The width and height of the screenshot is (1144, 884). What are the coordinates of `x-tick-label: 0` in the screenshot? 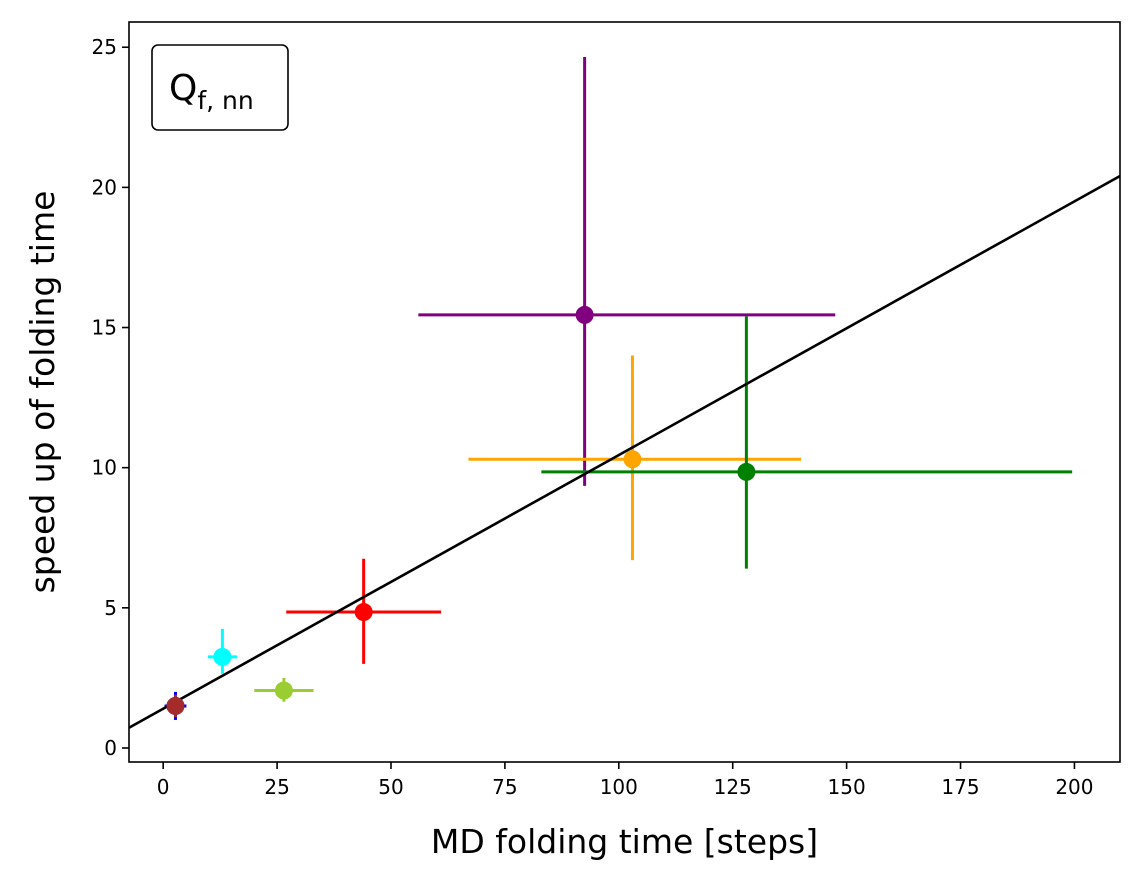 It's located at (163, 787).